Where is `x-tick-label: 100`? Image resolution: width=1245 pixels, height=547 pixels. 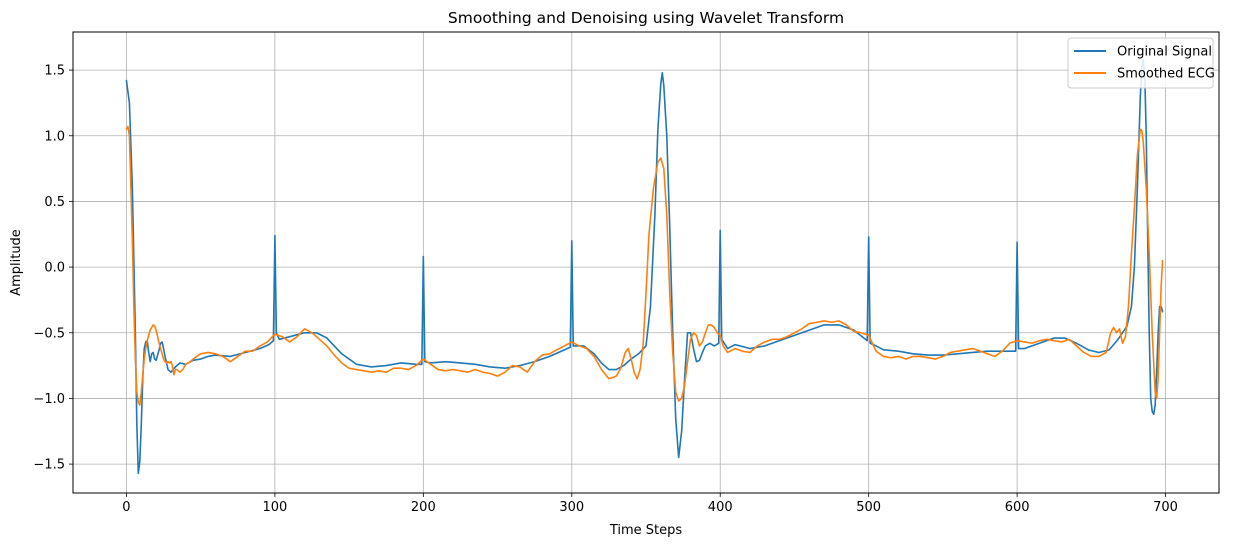
x-tick-label: 100 is located at coordinates (274, 507).